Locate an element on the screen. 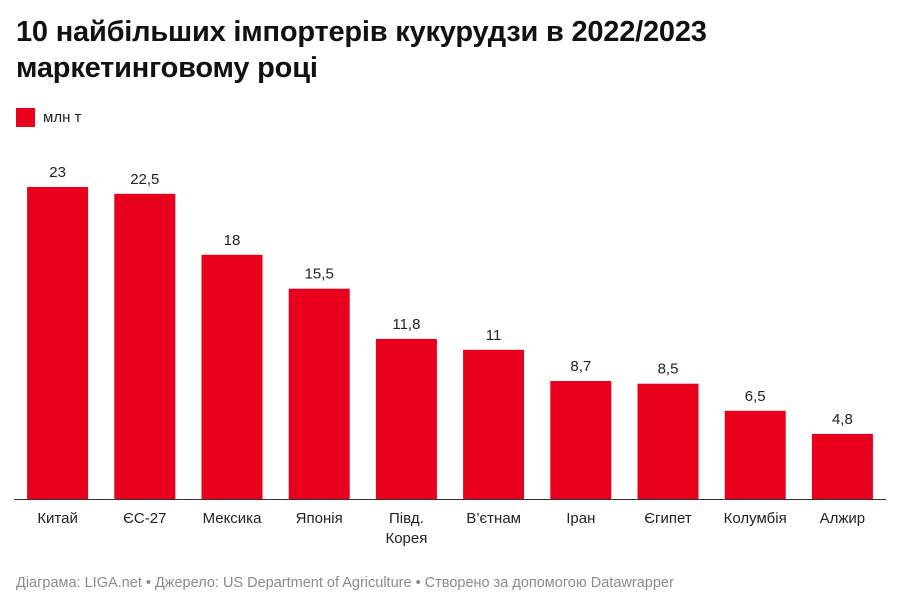 The width and height of the screenshot is (900, 602). category-label: В’єтнам is located at coordinates (493, 518).